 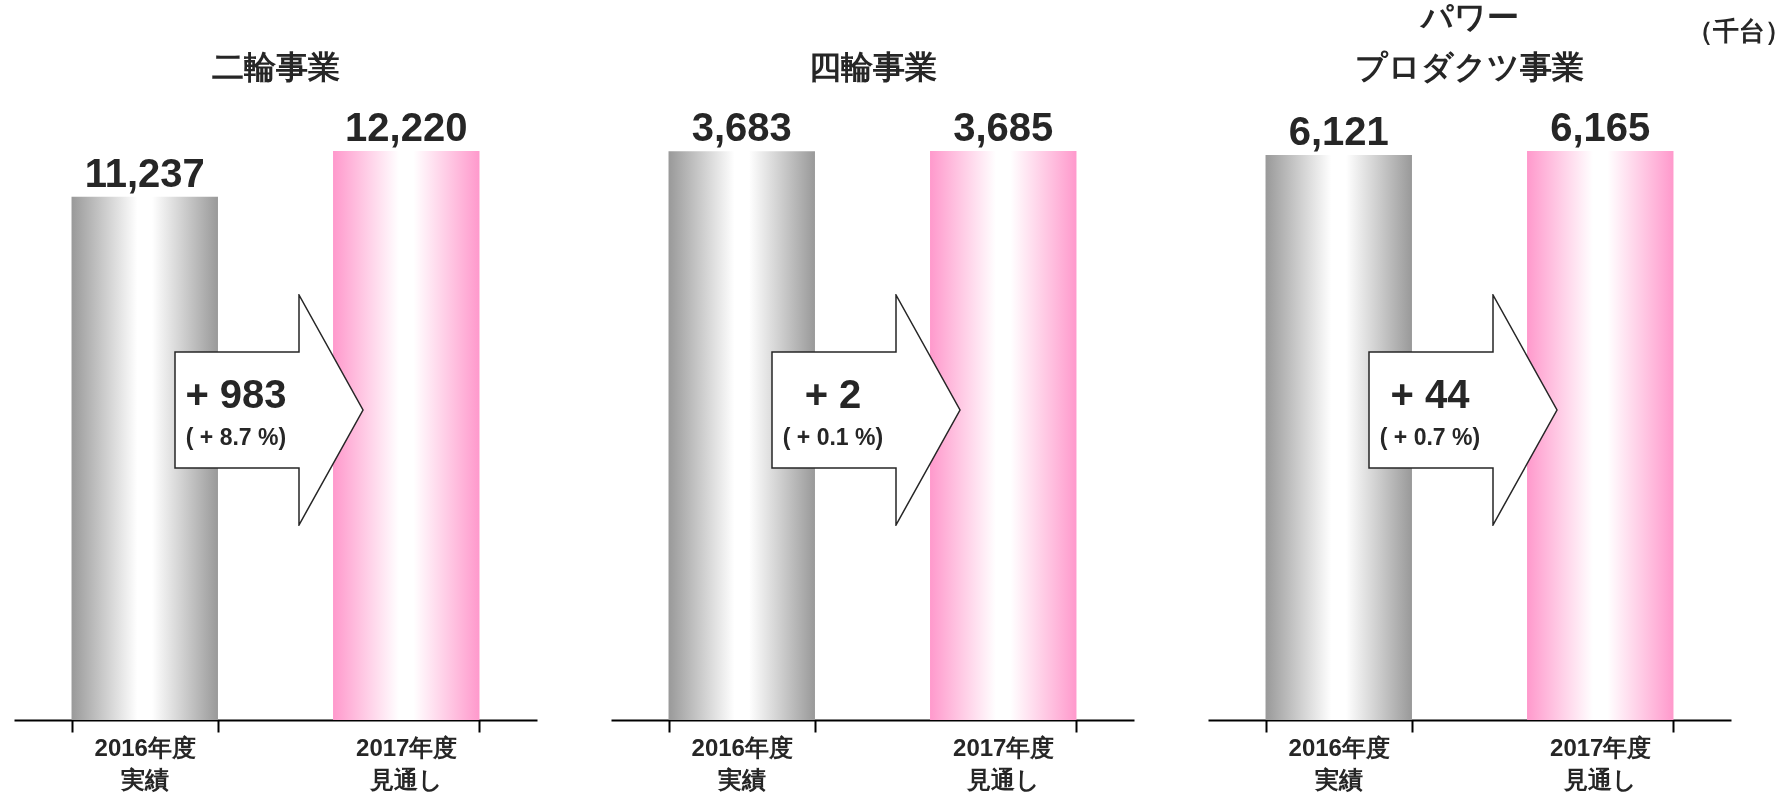 I want to click on data-label: 6,121, so click(x=1338, y=131).